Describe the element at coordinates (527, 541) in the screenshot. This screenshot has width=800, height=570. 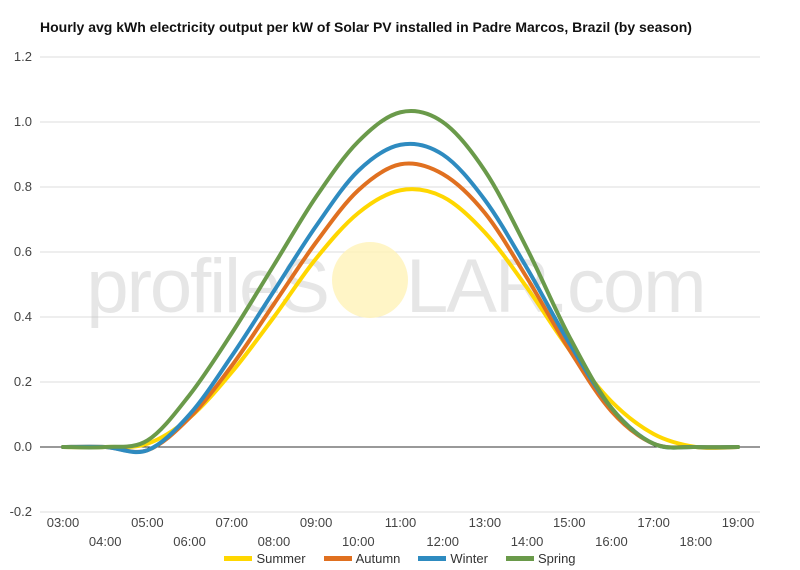
I see `x-tick-label: 14:00` at that location.